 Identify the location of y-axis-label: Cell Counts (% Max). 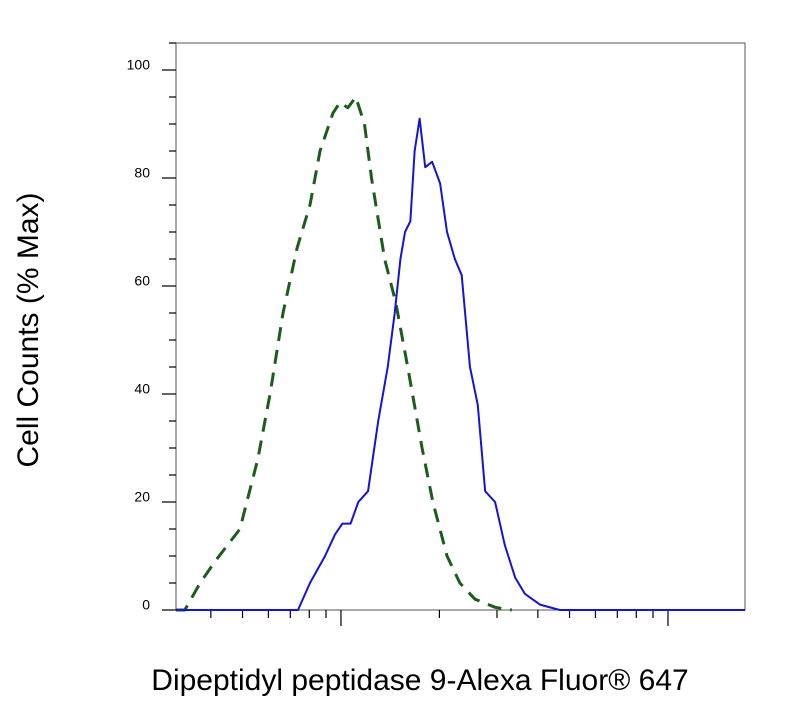
(28, 329).